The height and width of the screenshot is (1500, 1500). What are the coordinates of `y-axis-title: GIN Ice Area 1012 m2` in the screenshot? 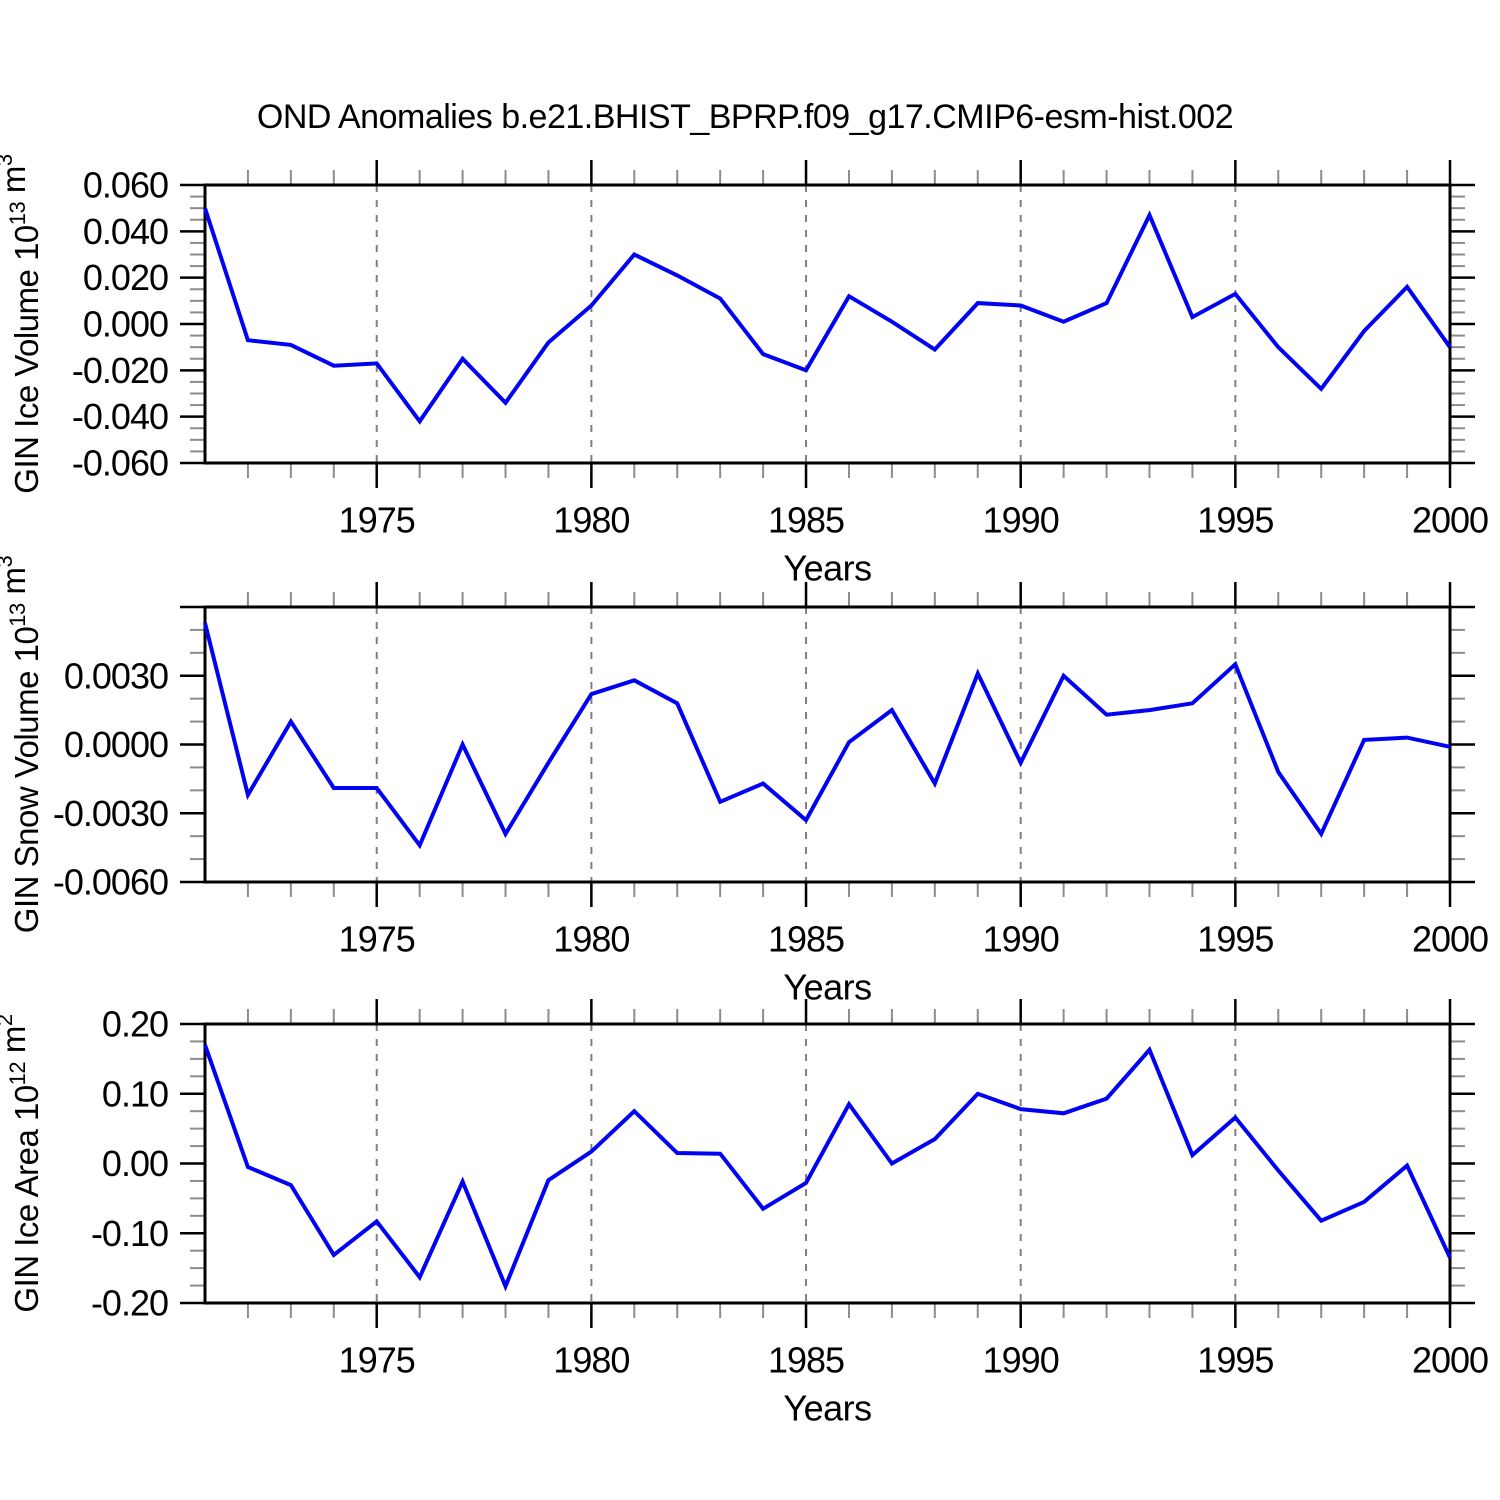 It's located at (22, 1163).